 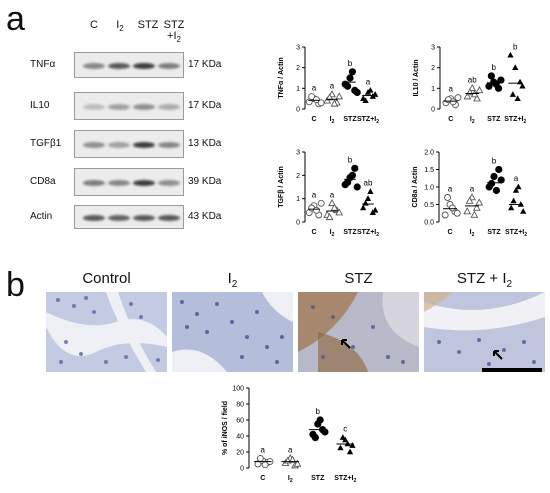 I want to click on tnfa-scatter-plot: 0 1 2 3 TNFα / Actin a Ca I2 b STZ a STZ+I2, so click(x=328, y=85).